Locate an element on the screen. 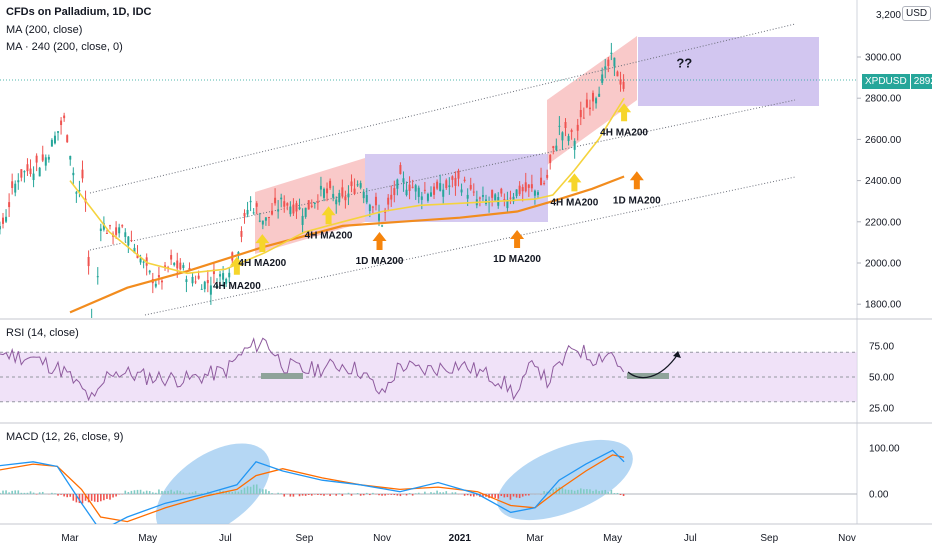 This screenshot has height=555, width=932. price-tick-label: 1800.00 is located at coordinates (883, 305).